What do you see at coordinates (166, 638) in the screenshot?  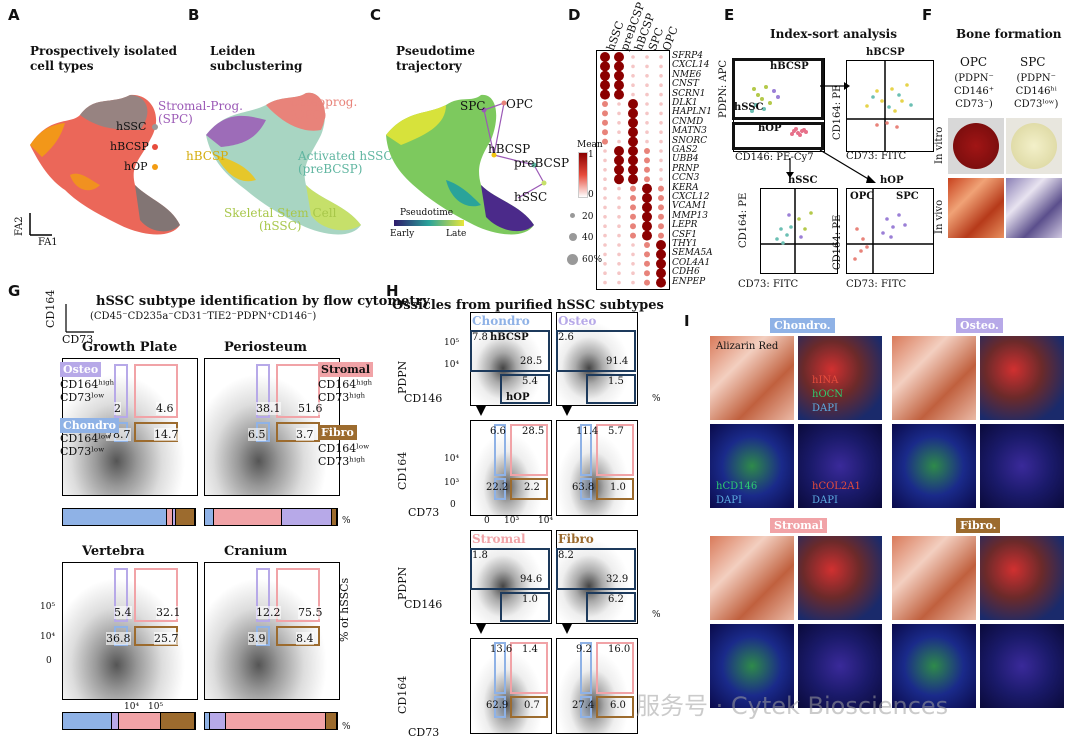 I see `g-gate-value-fibro: 25.7` at bounding box center [166, 638].